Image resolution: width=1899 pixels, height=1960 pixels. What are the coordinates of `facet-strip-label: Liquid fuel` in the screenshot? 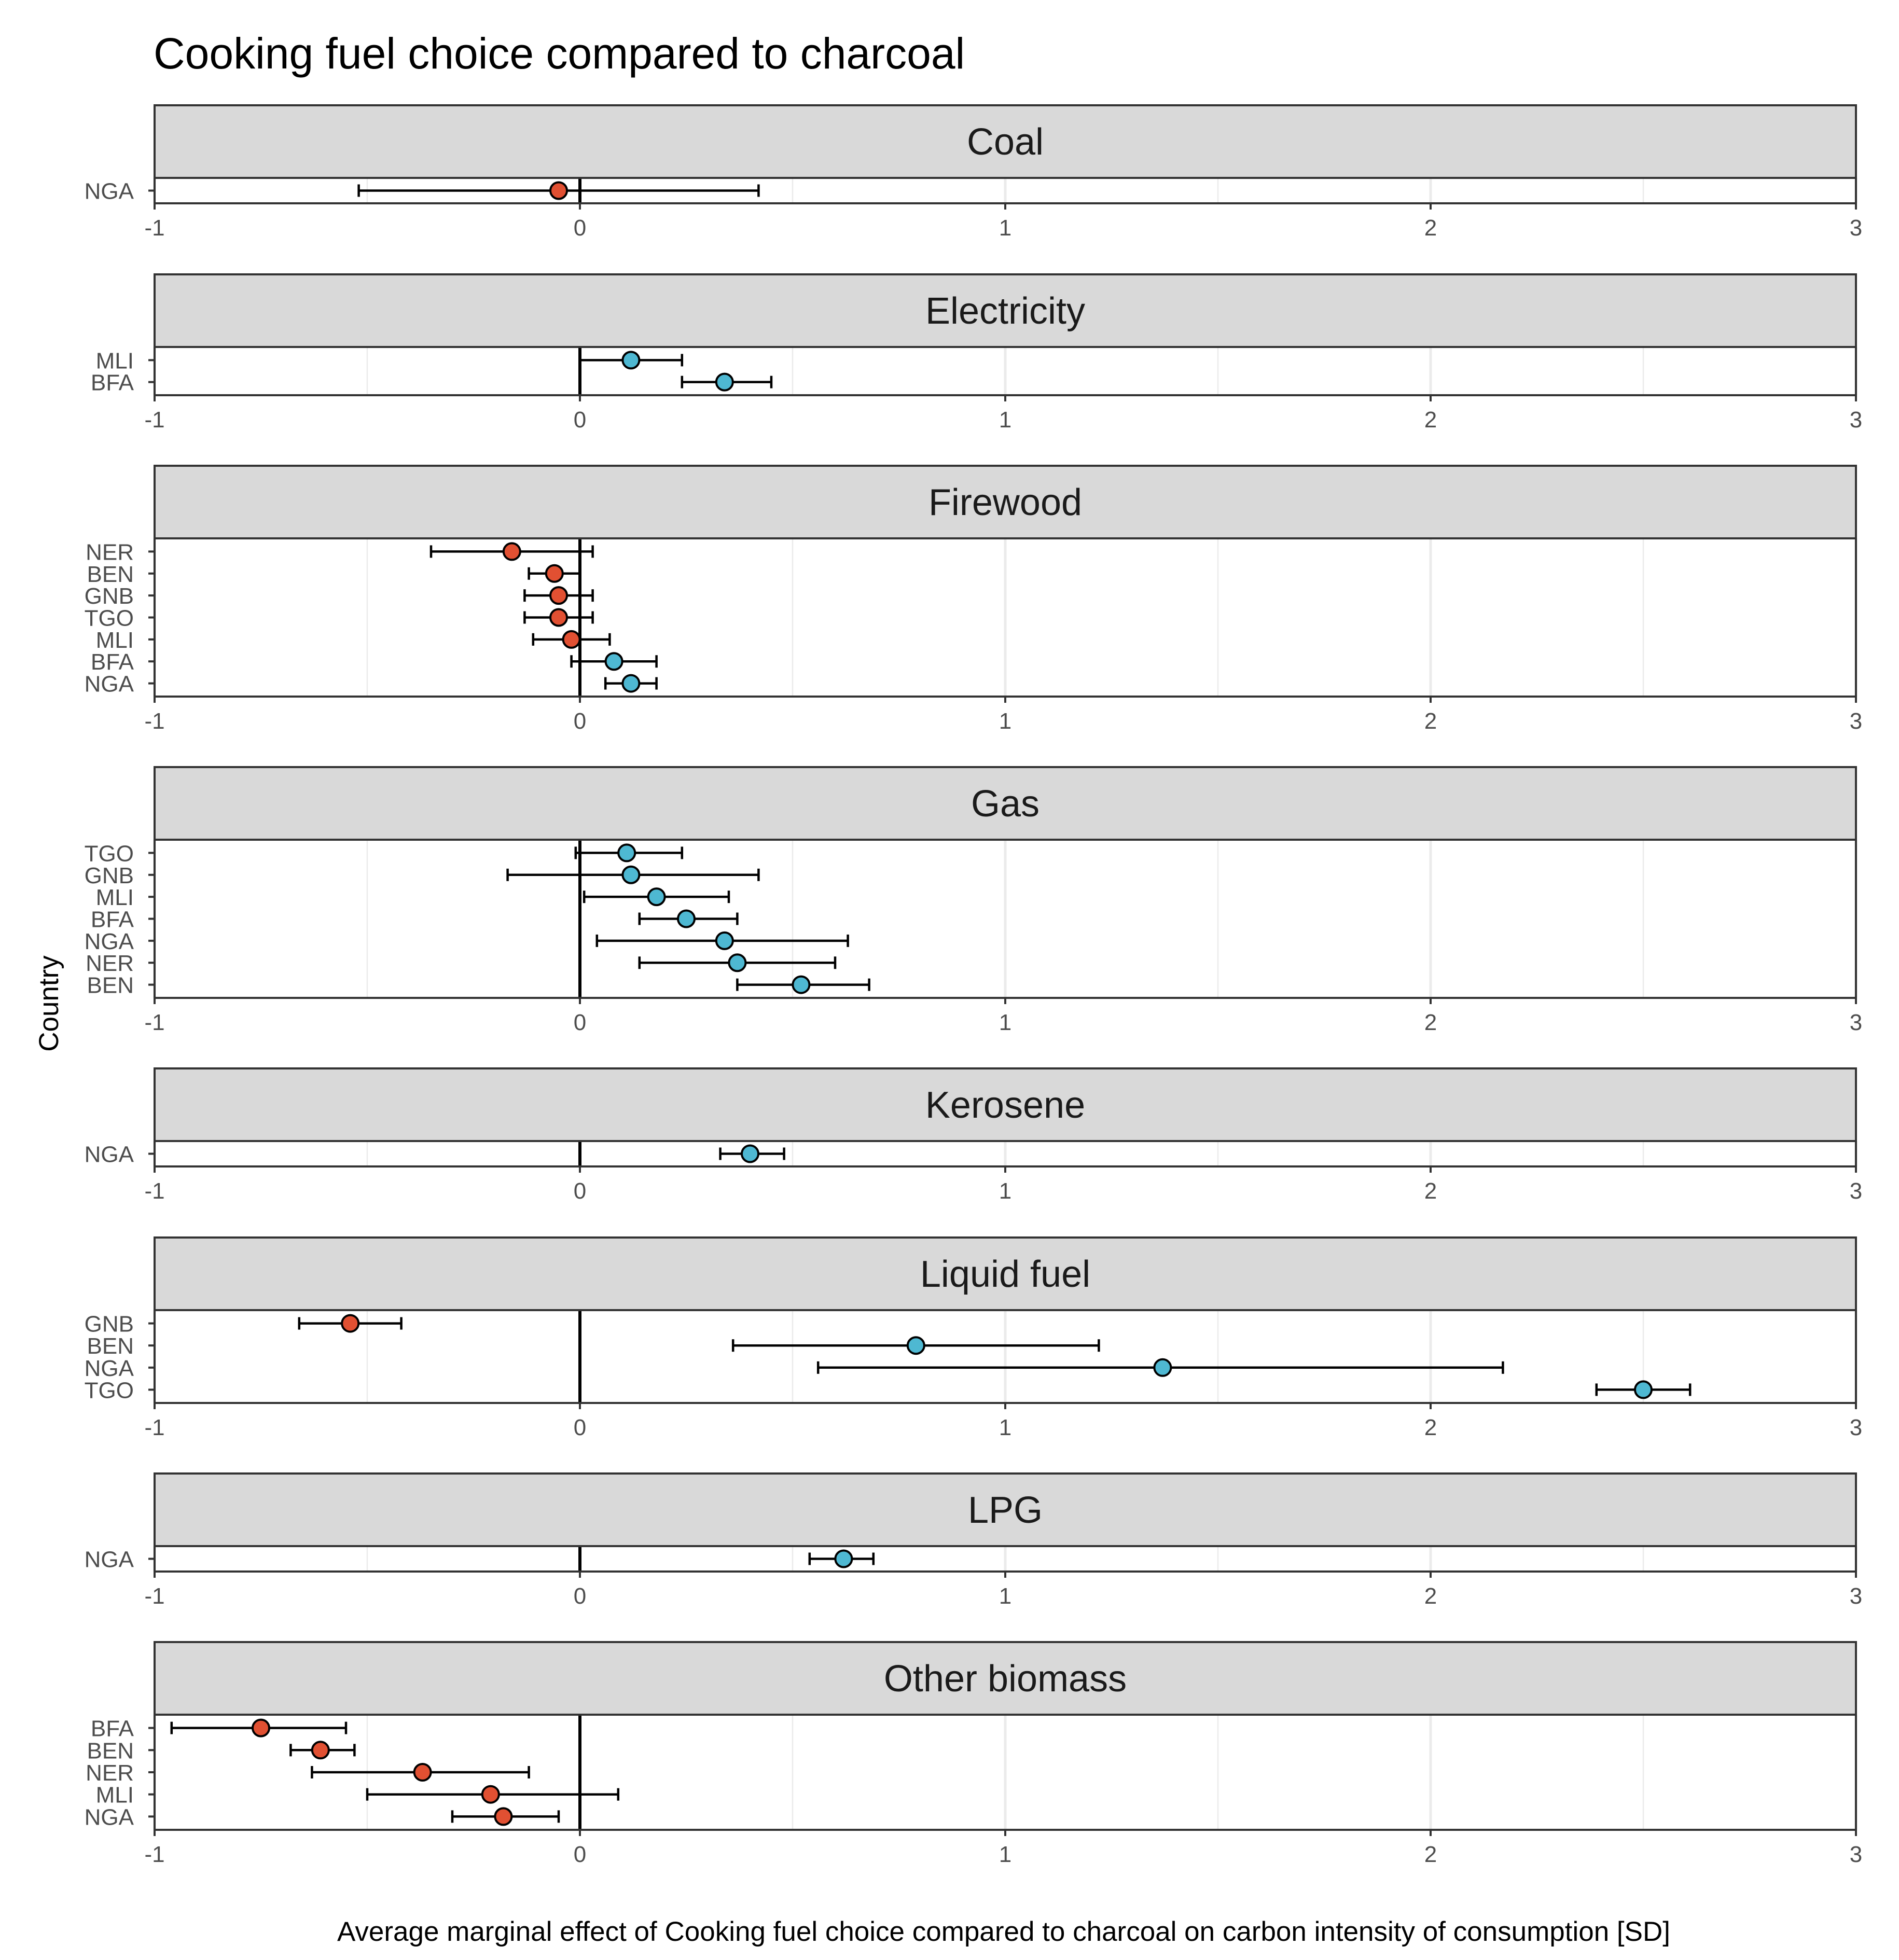 It's located at (1005, 1274).